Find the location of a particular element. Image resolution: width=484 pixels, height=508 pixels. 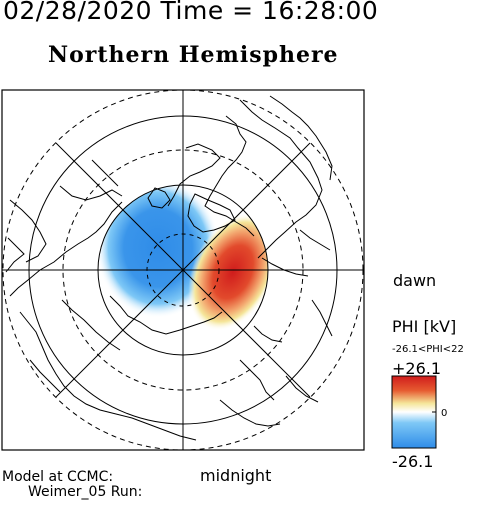

colorbar-gradient is located at coordinates (414, 412).